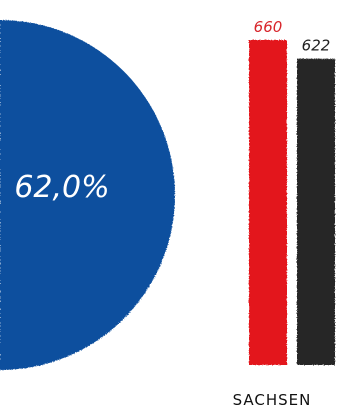 This screenshot has width=350, height=419. I want to click on pie-slice-label: 62,0%, so click(61, 187).